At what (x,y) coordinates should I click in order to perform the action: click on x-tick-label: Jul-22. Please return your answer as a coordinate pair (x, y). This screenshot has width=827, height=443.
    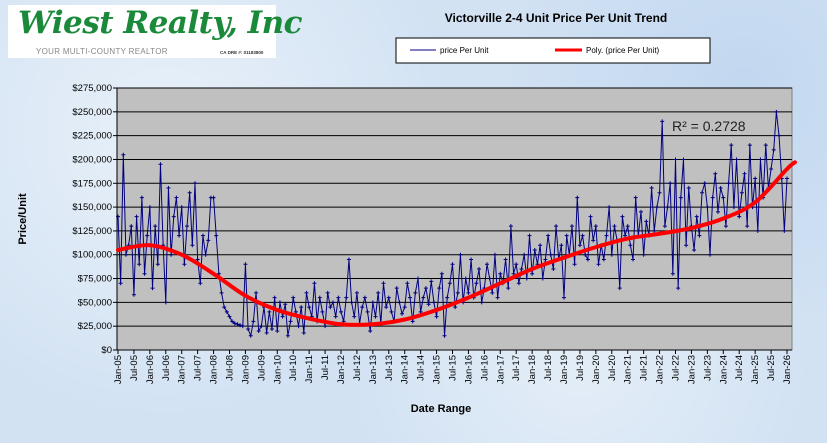
    Looking at the image, I should click on (676, 368).